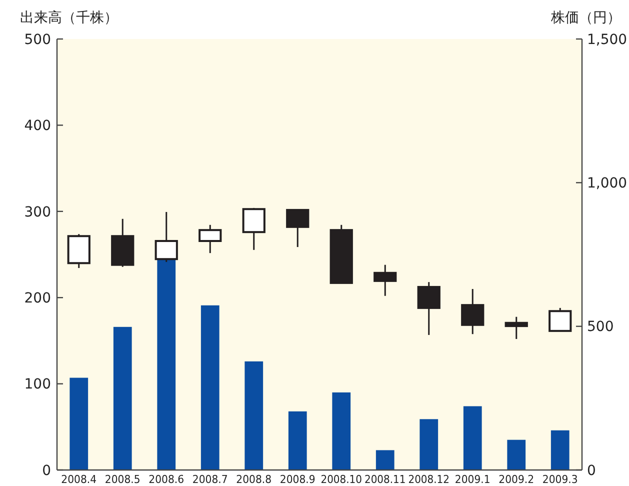  I want to click on x-tick-label: 2008.8, so click(255, 479).